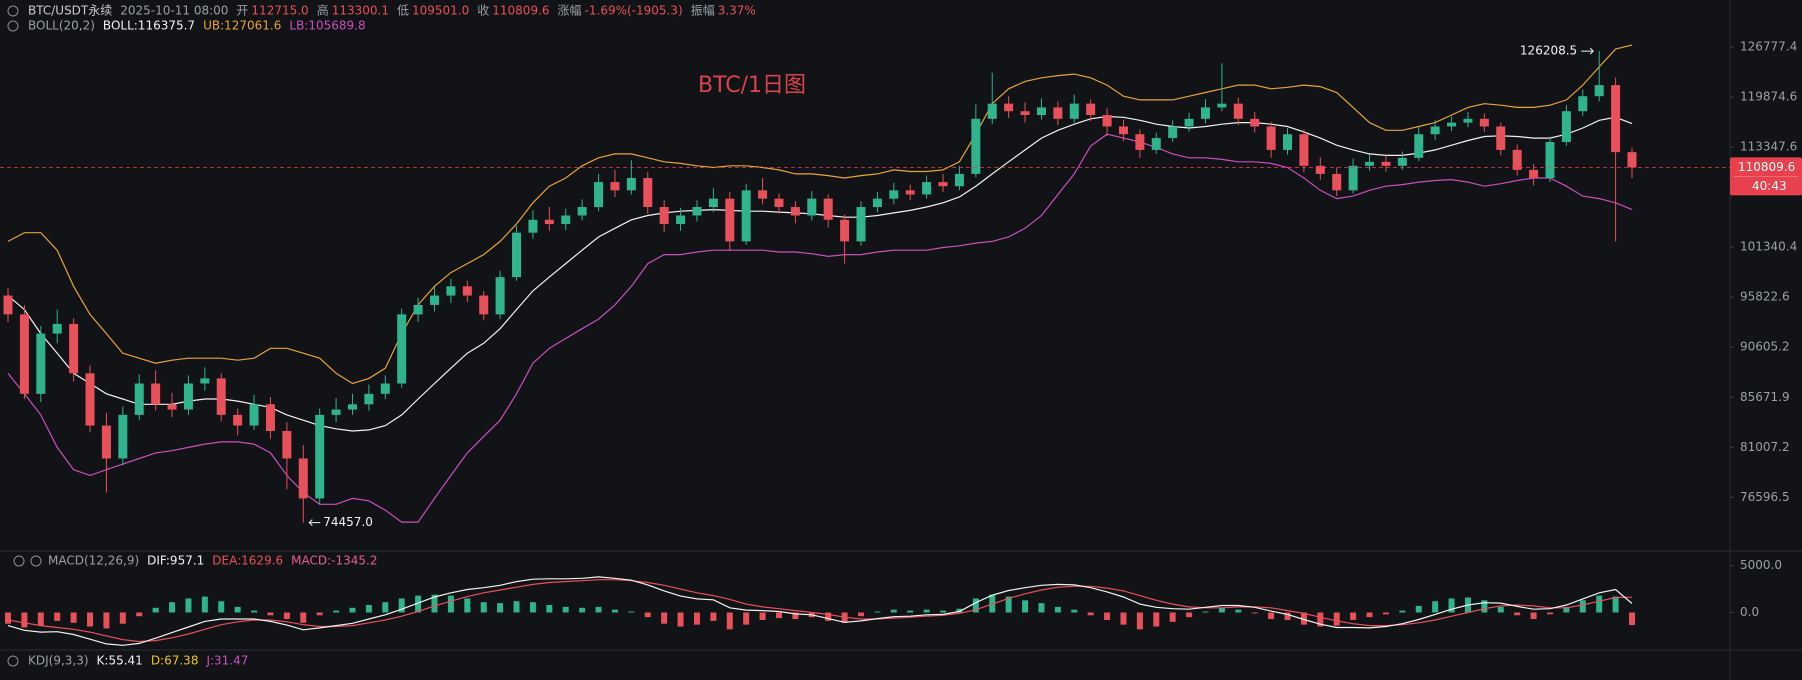  I want to click on y-tick-label: 119874.6, so click(1768, 97).